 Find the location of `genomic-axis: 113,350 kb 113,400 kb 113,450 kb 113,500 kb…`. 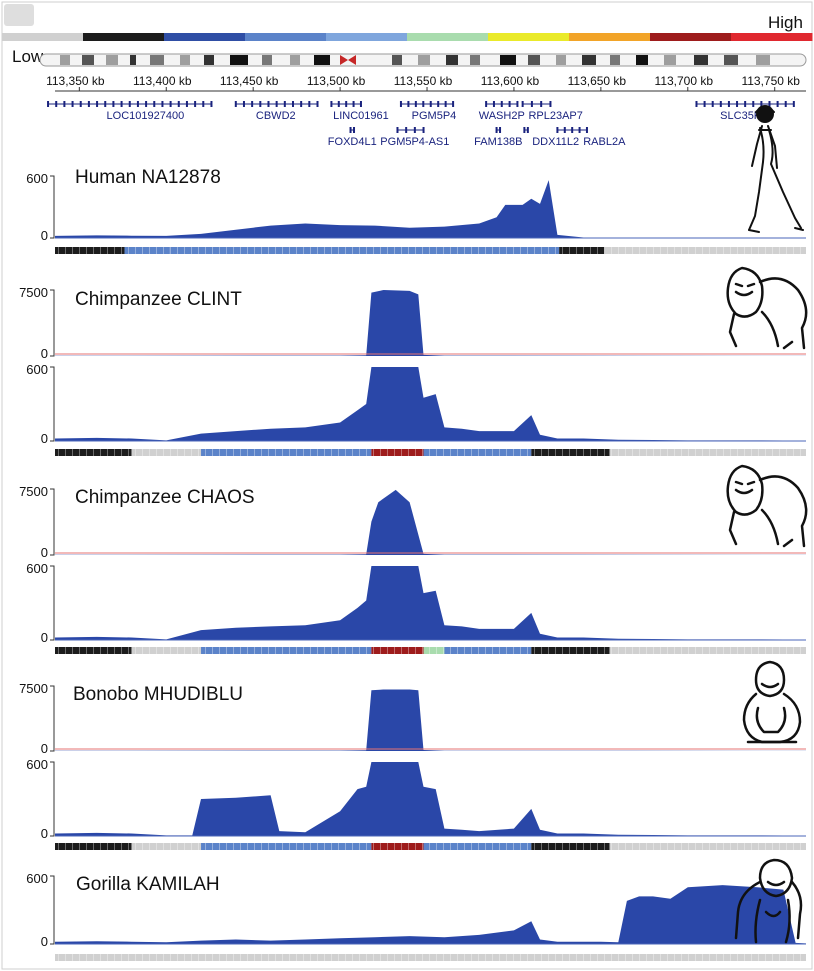

genomic-axis: 113,350 kb 113,400 kb 113,450 kb 113,500 kb… is located at coordinates (426, 83).